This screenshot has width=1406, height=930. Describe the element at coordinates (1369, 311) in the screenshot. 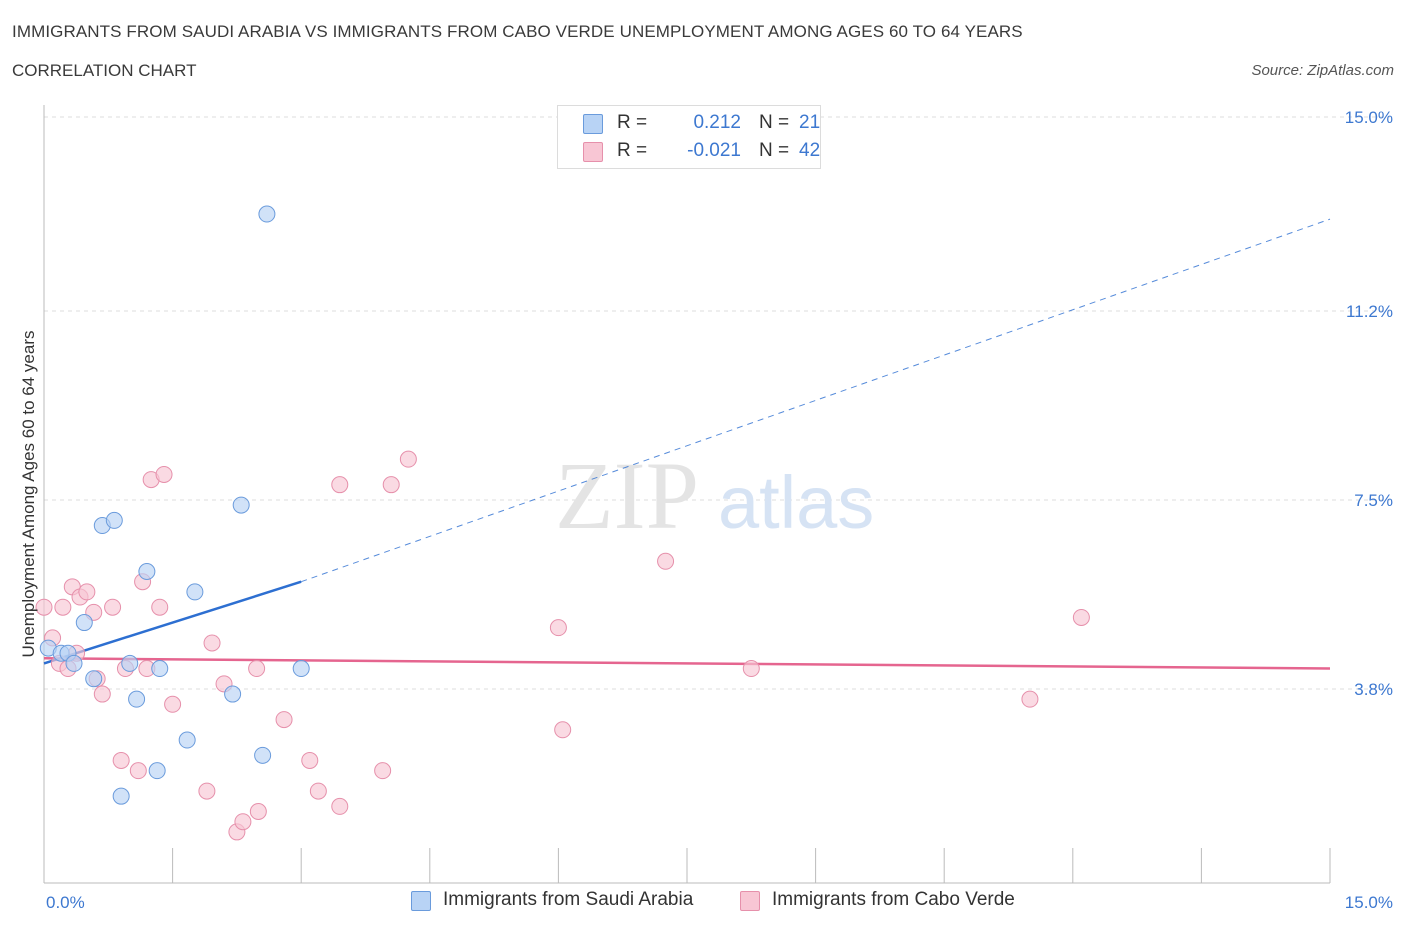

I see `y-tick-label: 11.2%` at that location.